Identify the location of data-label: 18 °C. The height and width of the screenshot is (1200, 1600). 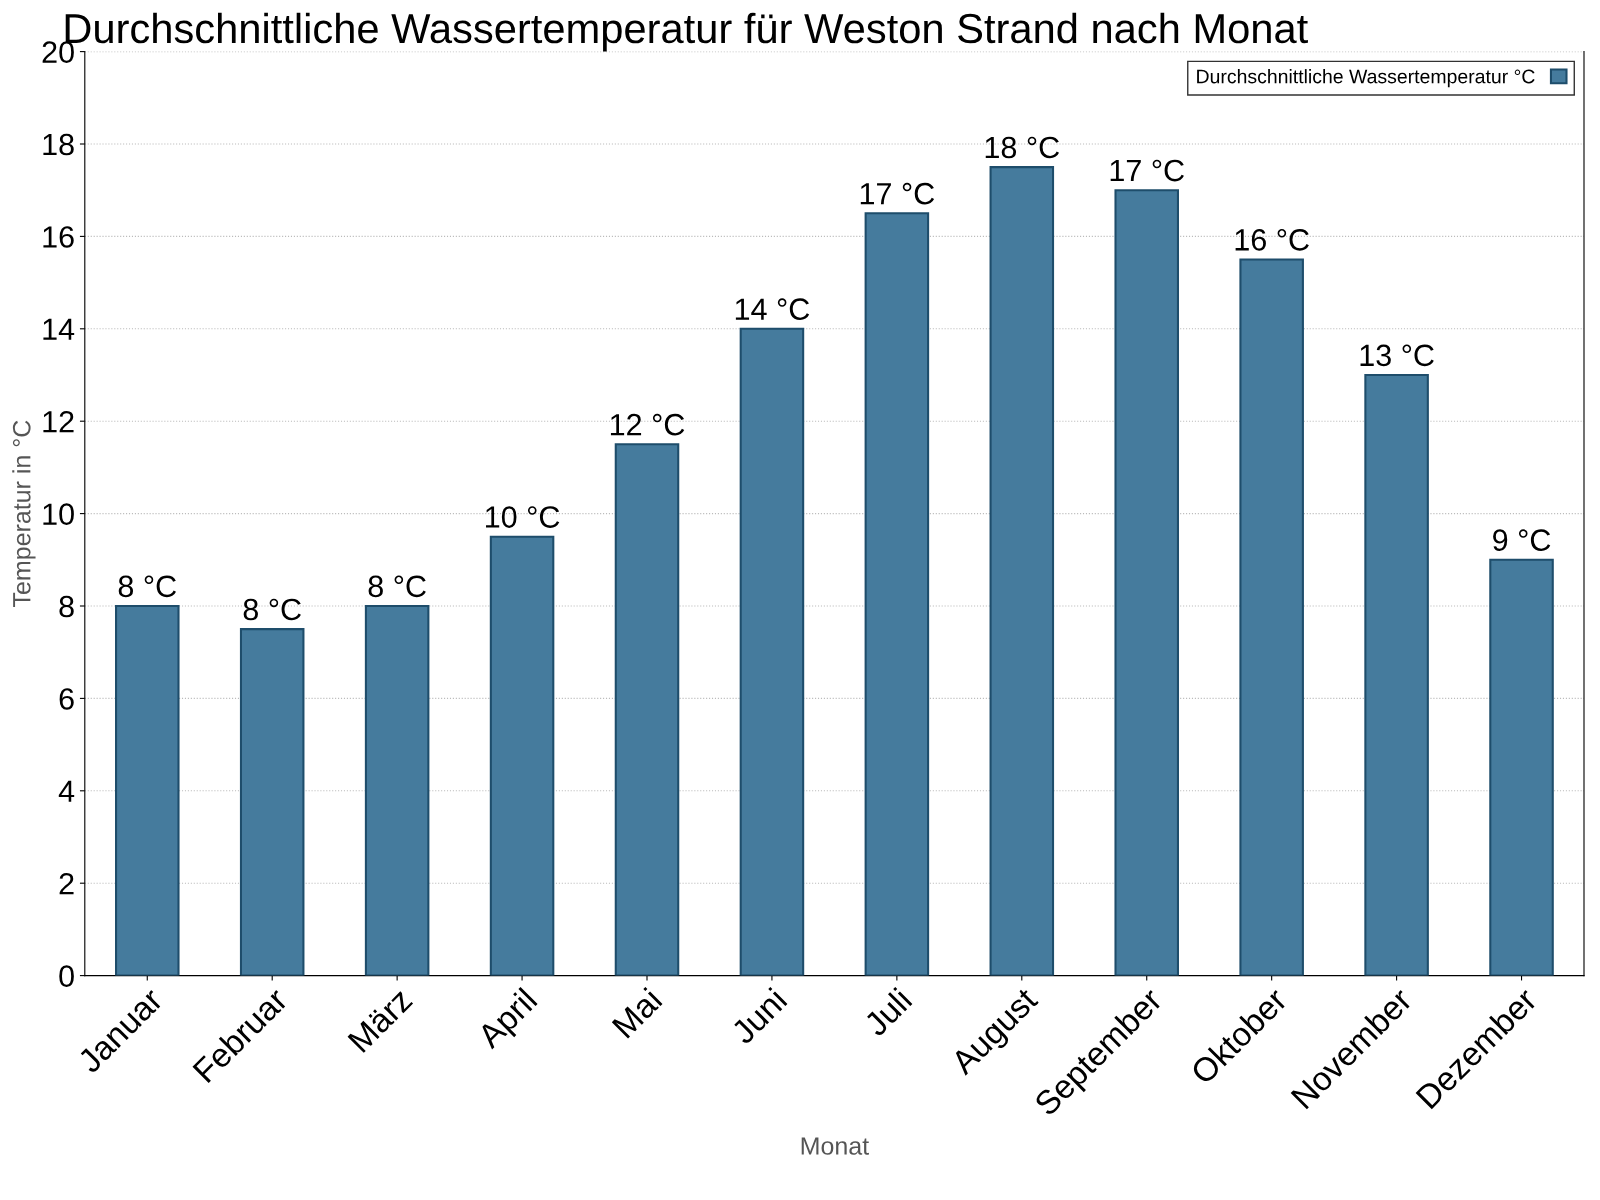
(1022, 147).